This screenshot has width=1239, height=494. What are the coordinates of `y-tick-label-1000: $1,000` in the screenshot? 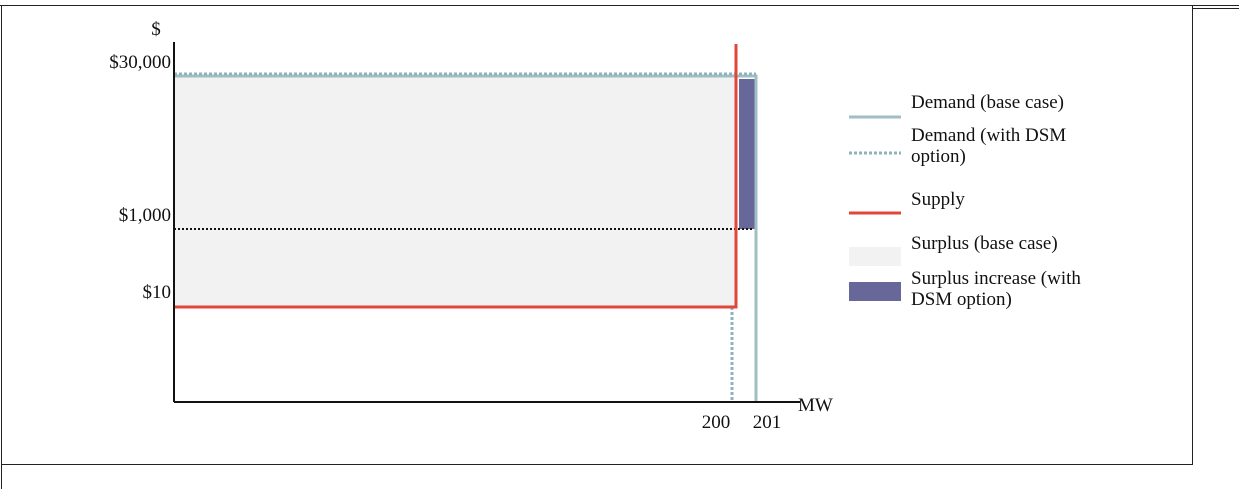 It's located at (145, 215).